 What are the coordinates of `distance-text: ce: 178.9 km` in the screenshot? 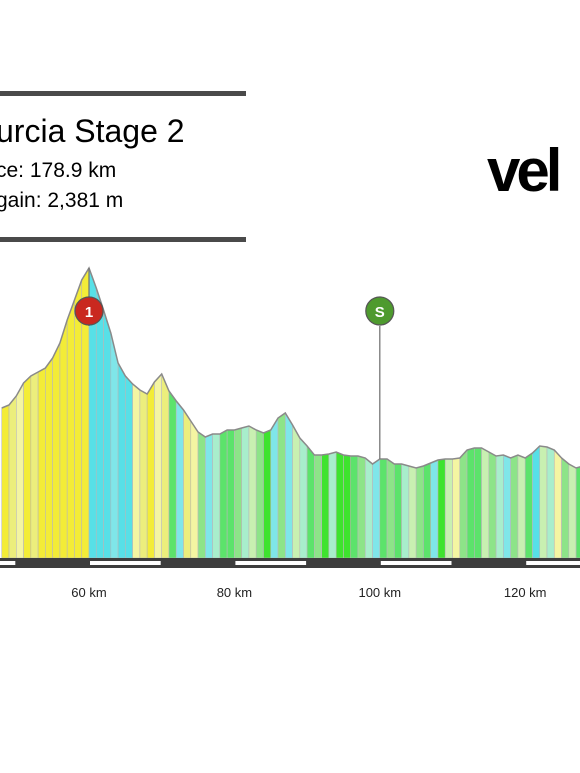 It's located at (58, 170).